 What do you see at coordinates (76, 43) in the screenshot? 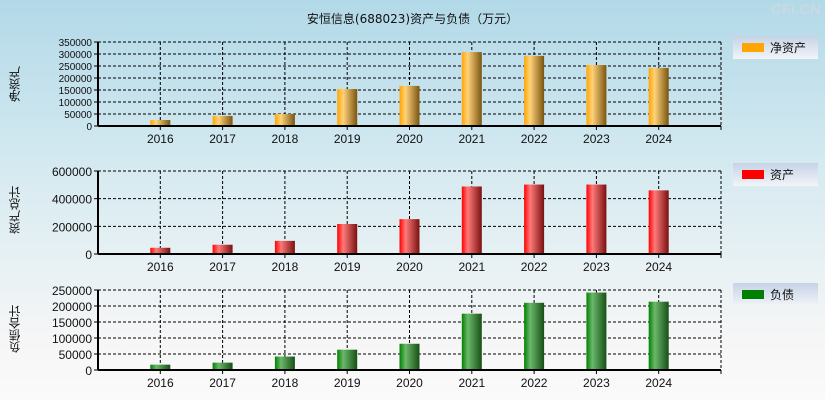
I see `y-tick-label: 350000` at bounding box center [76, 43].